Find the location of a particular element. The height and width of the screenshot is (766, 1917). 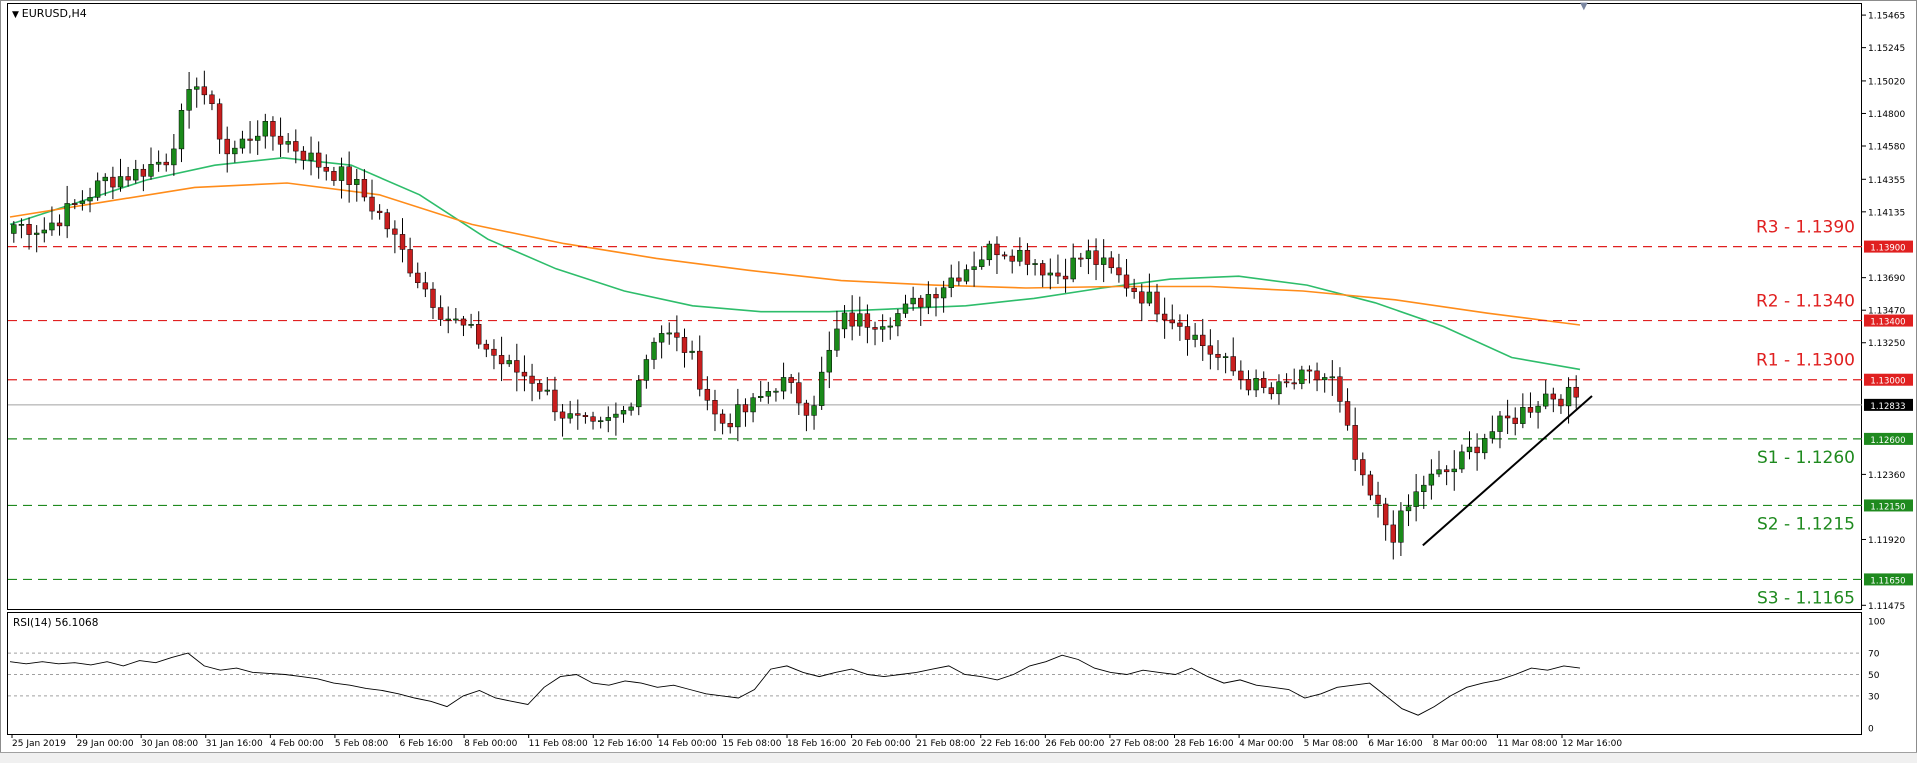

rsi-scale: 100 70 50 30 0 is located at coordinates (1876, 676).